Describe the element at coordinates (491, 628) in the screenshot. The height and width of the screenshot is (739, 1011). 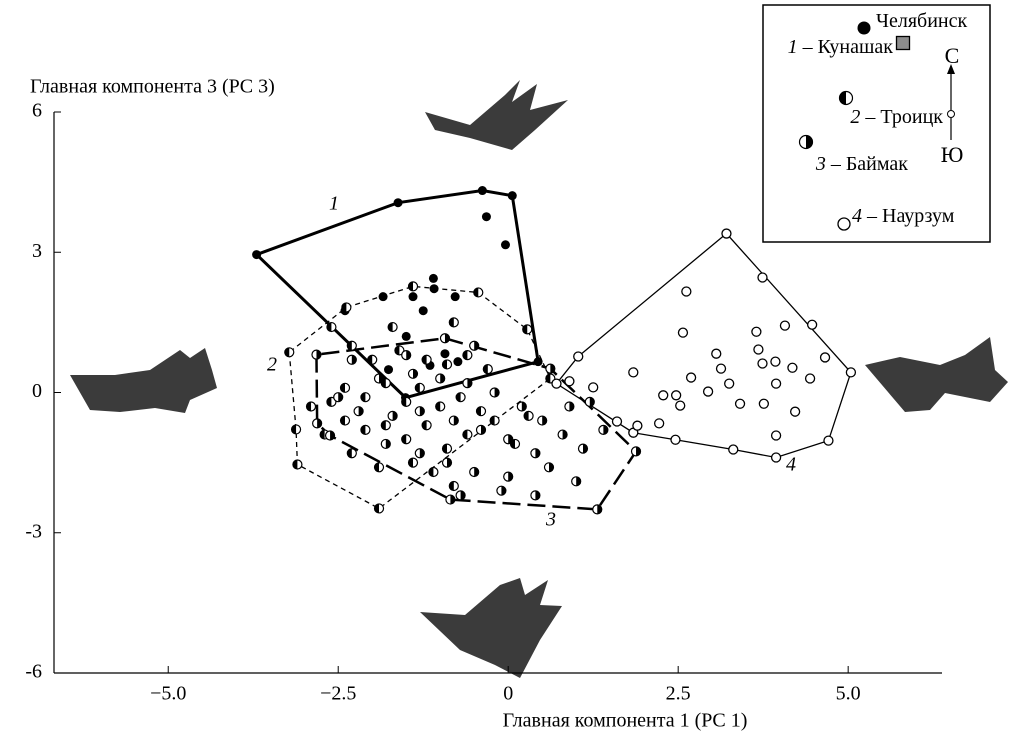
I see `bird-silhouette` at that location.